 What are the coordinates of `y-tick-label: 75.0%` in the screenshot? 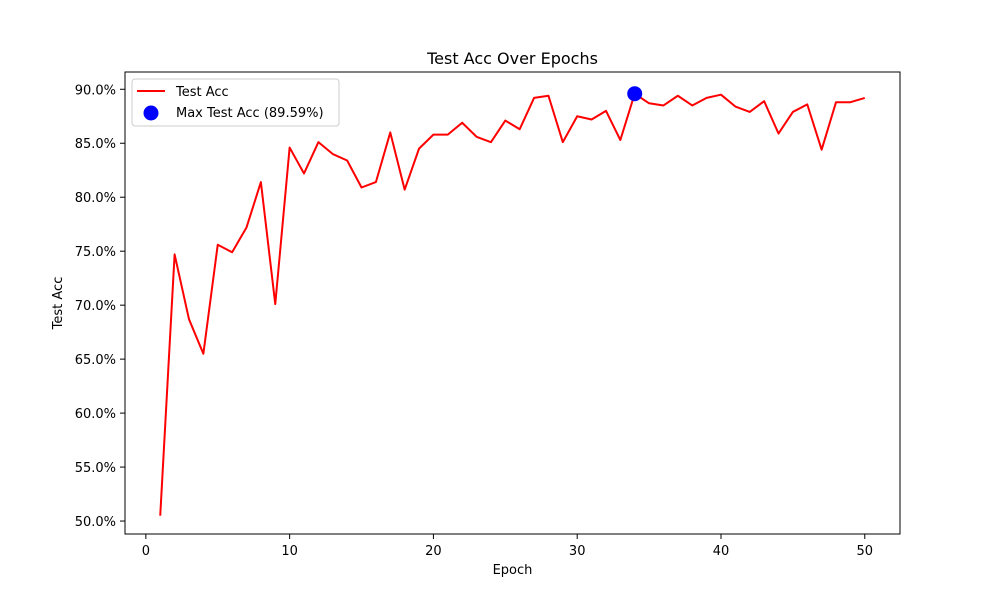 It's located at (95, 252).